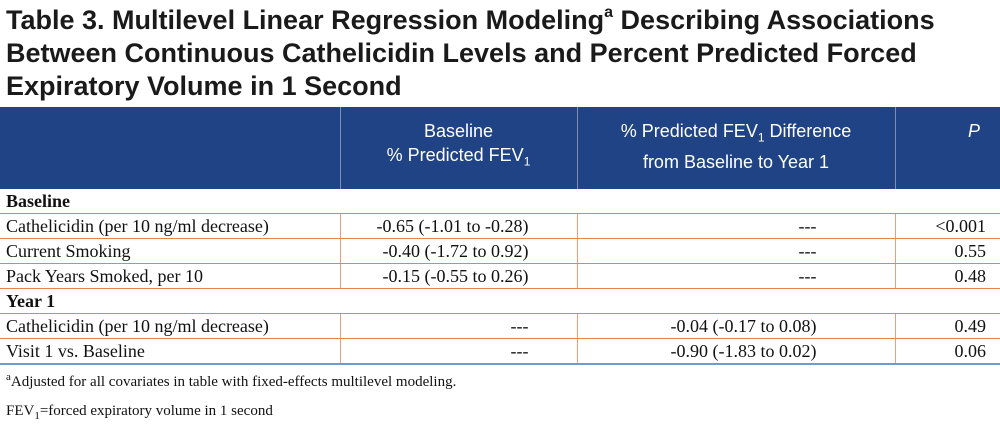 The width and height of the screenshot is (1000, 425). What do you see at coordinates (808, 131) in the screenshot?
I see `header-difference-line1-post: Difference` at bounding box center [808, 131].